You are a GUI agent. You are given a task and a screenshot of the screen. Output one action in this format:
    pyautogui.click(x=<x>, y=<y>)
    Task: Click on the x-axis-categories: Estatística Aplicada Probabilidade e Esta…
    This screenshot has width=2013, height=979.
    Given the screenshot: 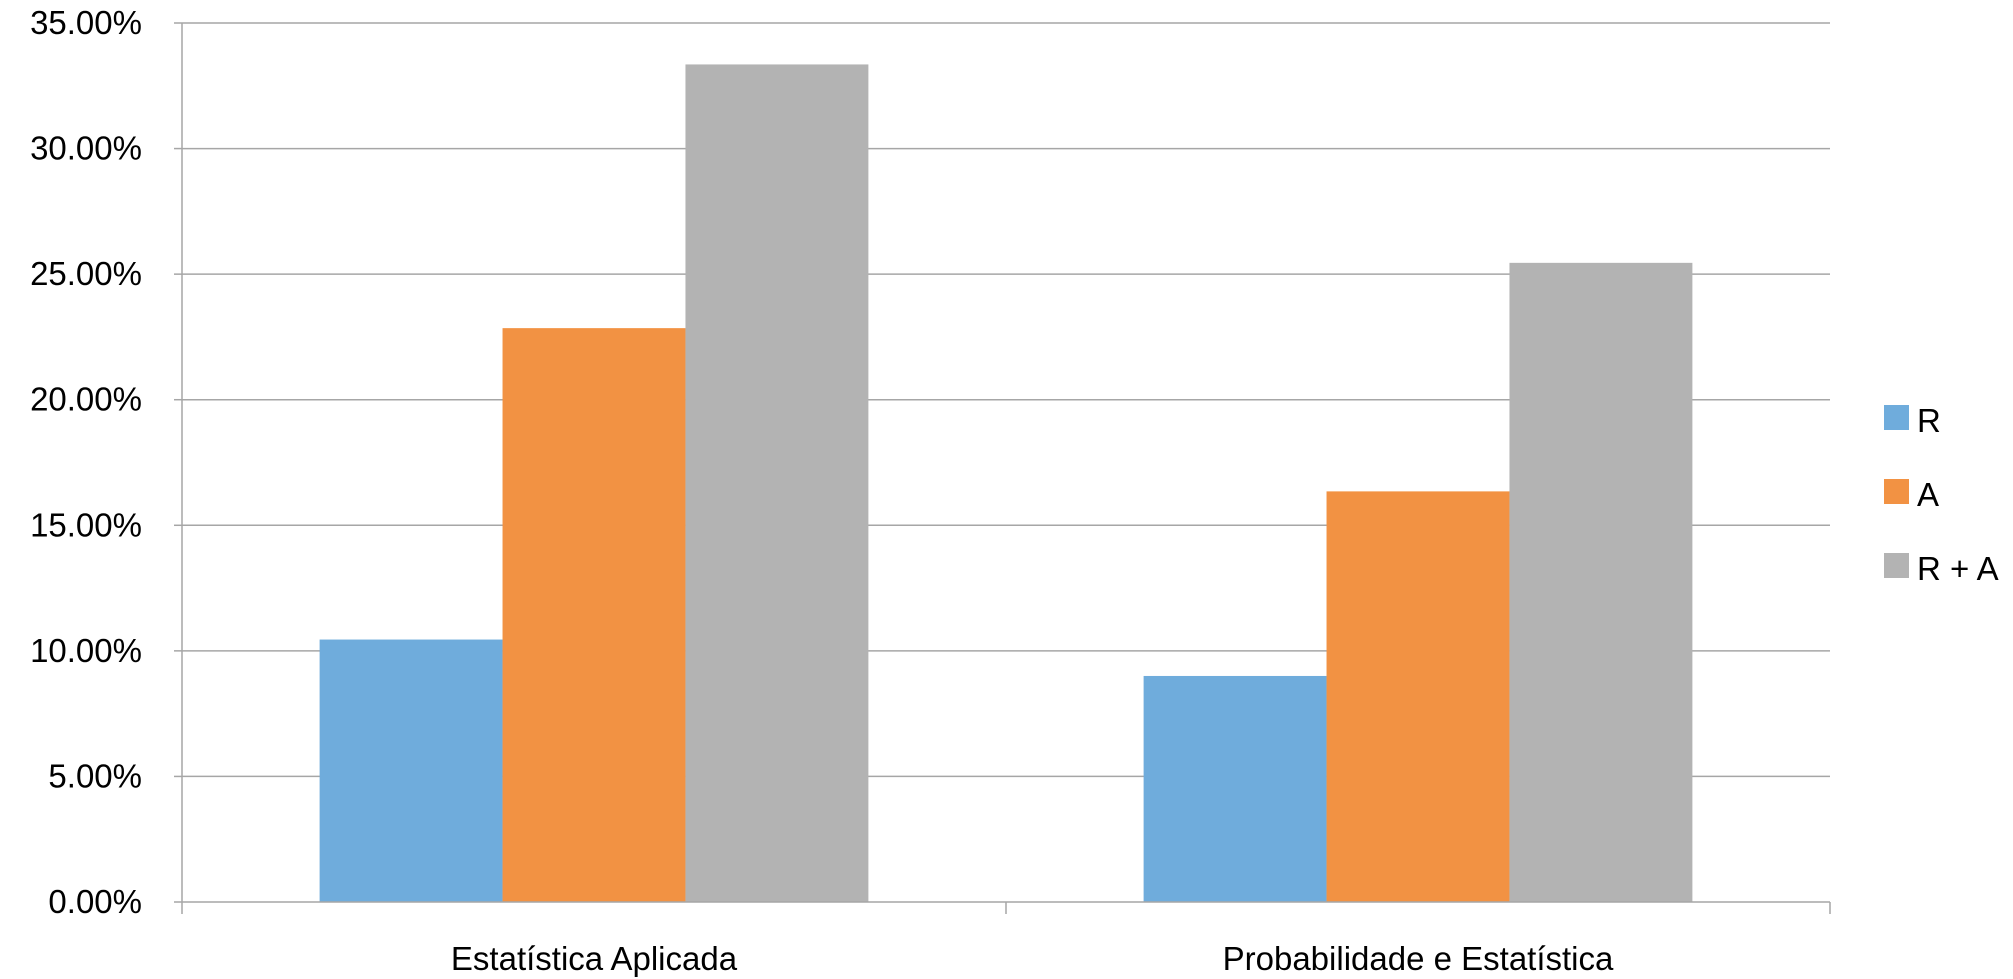 What is the action you would take?
    pyautogui.click(x=1032, y=958)
    